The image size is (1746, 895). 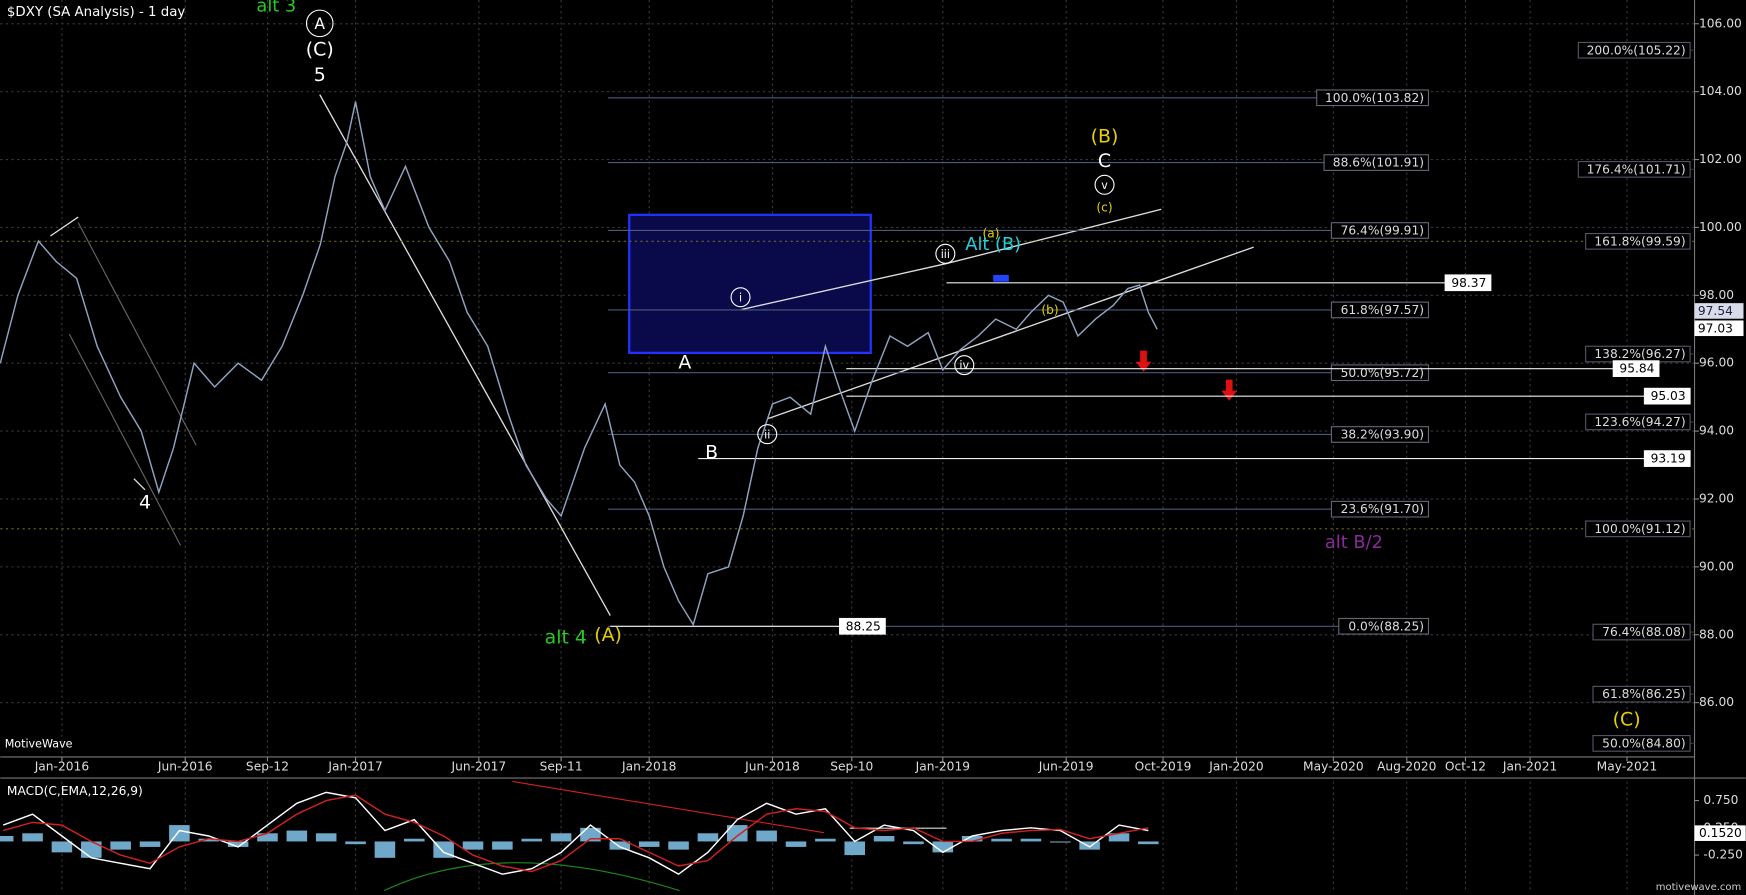 What do you see at coordinates (1716, 634) in the screenshot?
I see `y-tick-label: 88.00` at bounding box center [1716, 634].